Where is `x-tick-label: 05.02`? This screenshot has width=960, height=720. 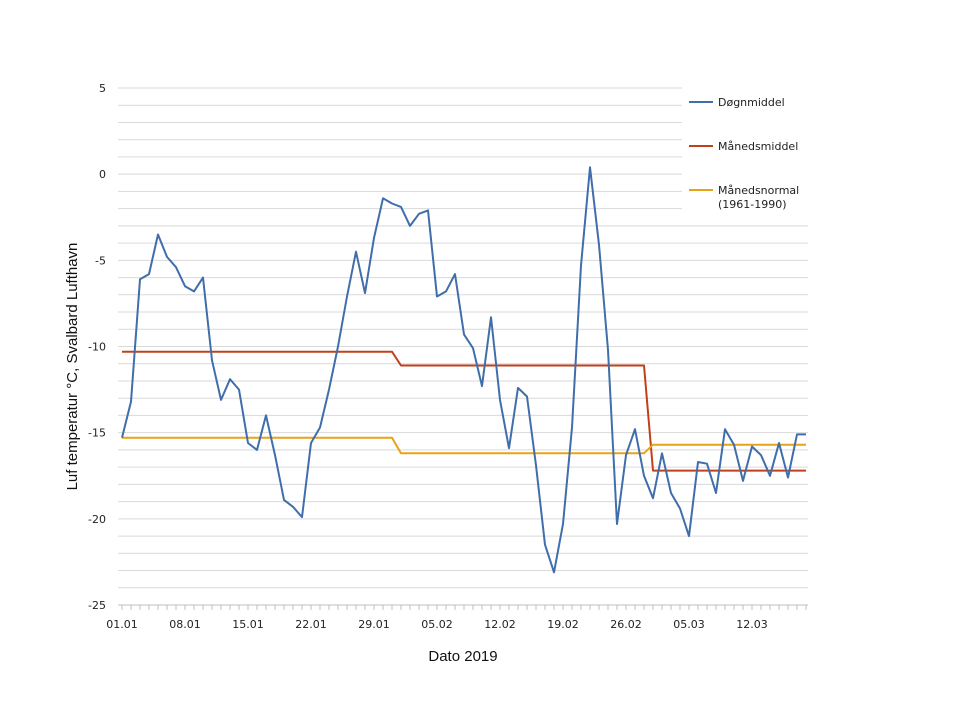
x-tick-label: 05.02 is located at coordinates (437, 624).